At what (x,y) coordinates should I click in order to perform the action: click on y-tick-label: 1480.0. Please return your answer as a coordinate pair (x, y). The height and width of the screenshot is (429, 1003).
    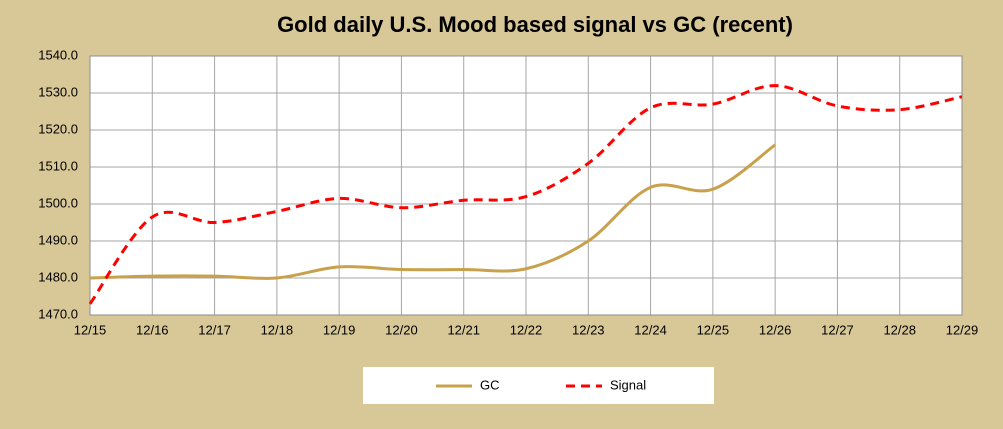
    Looking at the image, I should click on (58, 276).